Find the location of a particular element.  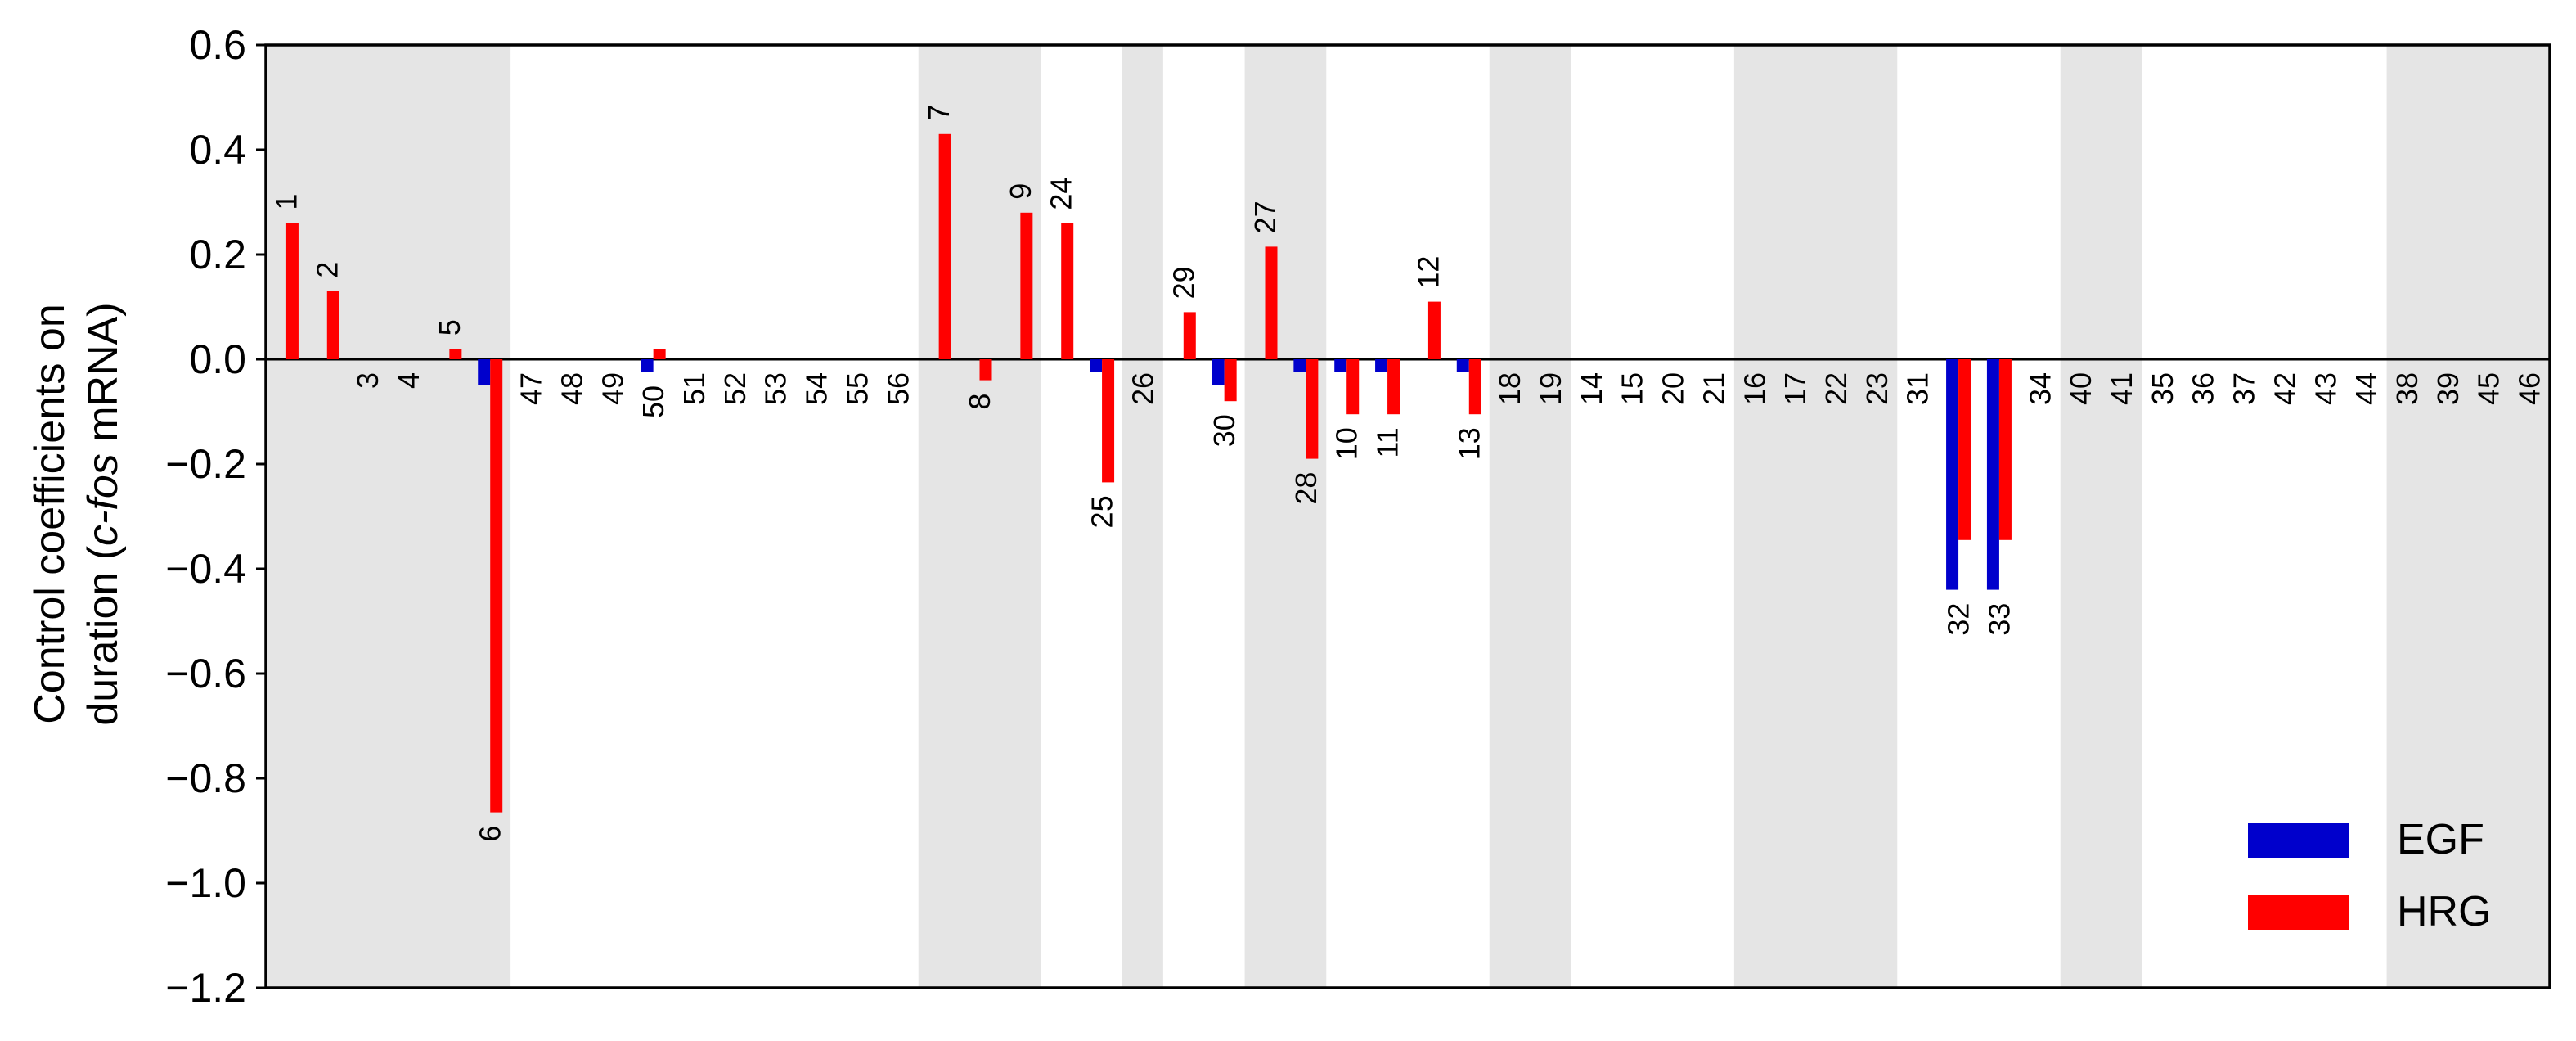

y-axis-label-line2: duration (c-fos mRNA) is located at coordinates (103, 513).